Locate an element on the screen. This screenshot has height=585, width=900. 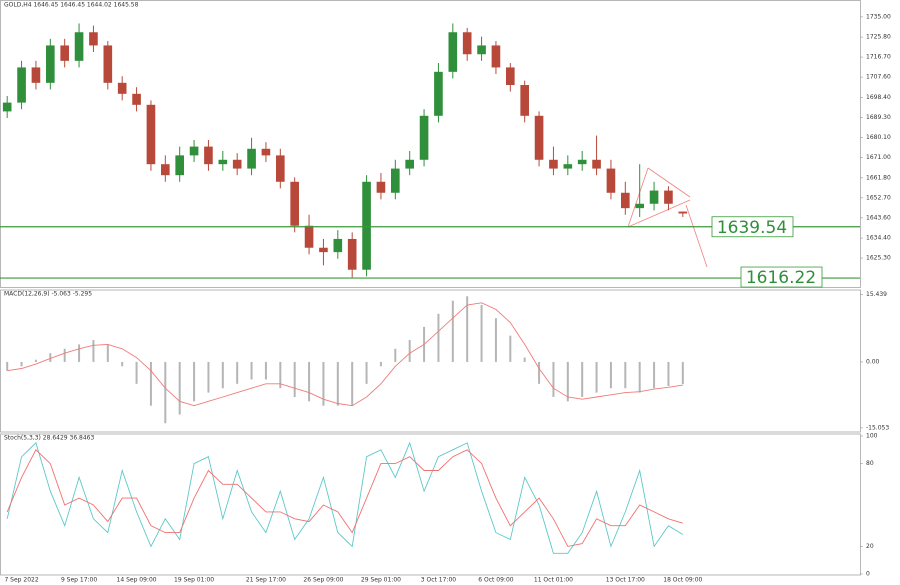
y-tick-label: 1725.80 is located at coordinates (878, 37).